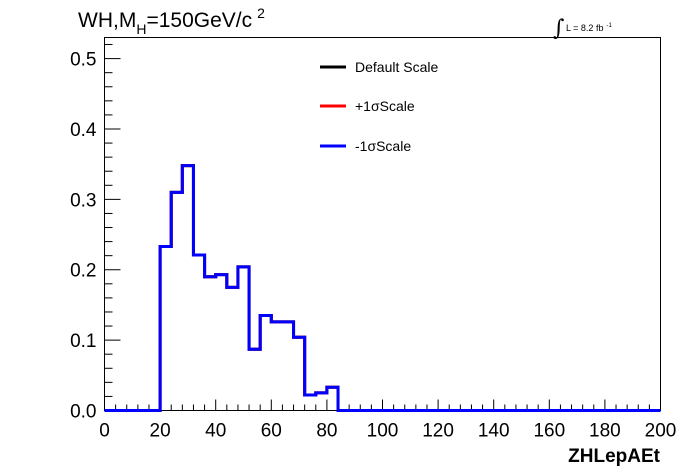 This screenshot has width=696, height=472. What do you see at coordinates (549, 431) in the screenshot?
I see `x-tick-label: 160` at bounding box center [549, 431].